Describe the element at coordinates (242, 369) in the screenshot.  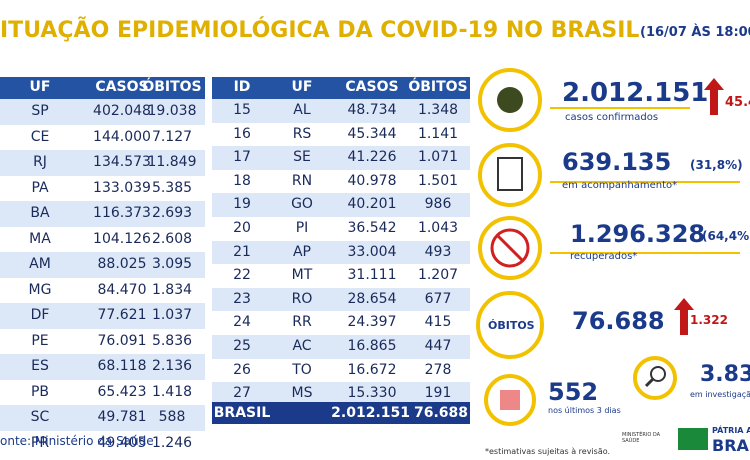
I see `table-cell: 26` at that location.